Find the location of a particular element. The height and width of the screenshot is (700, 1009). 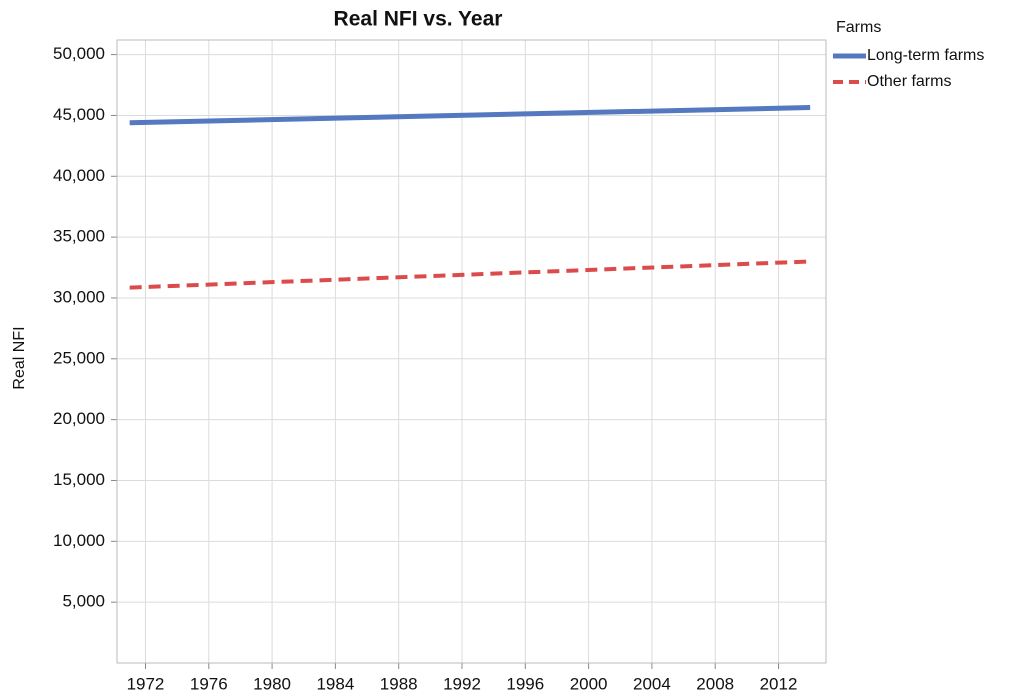

y-tick-label: 10,000 is located at coordinates (79, 540).